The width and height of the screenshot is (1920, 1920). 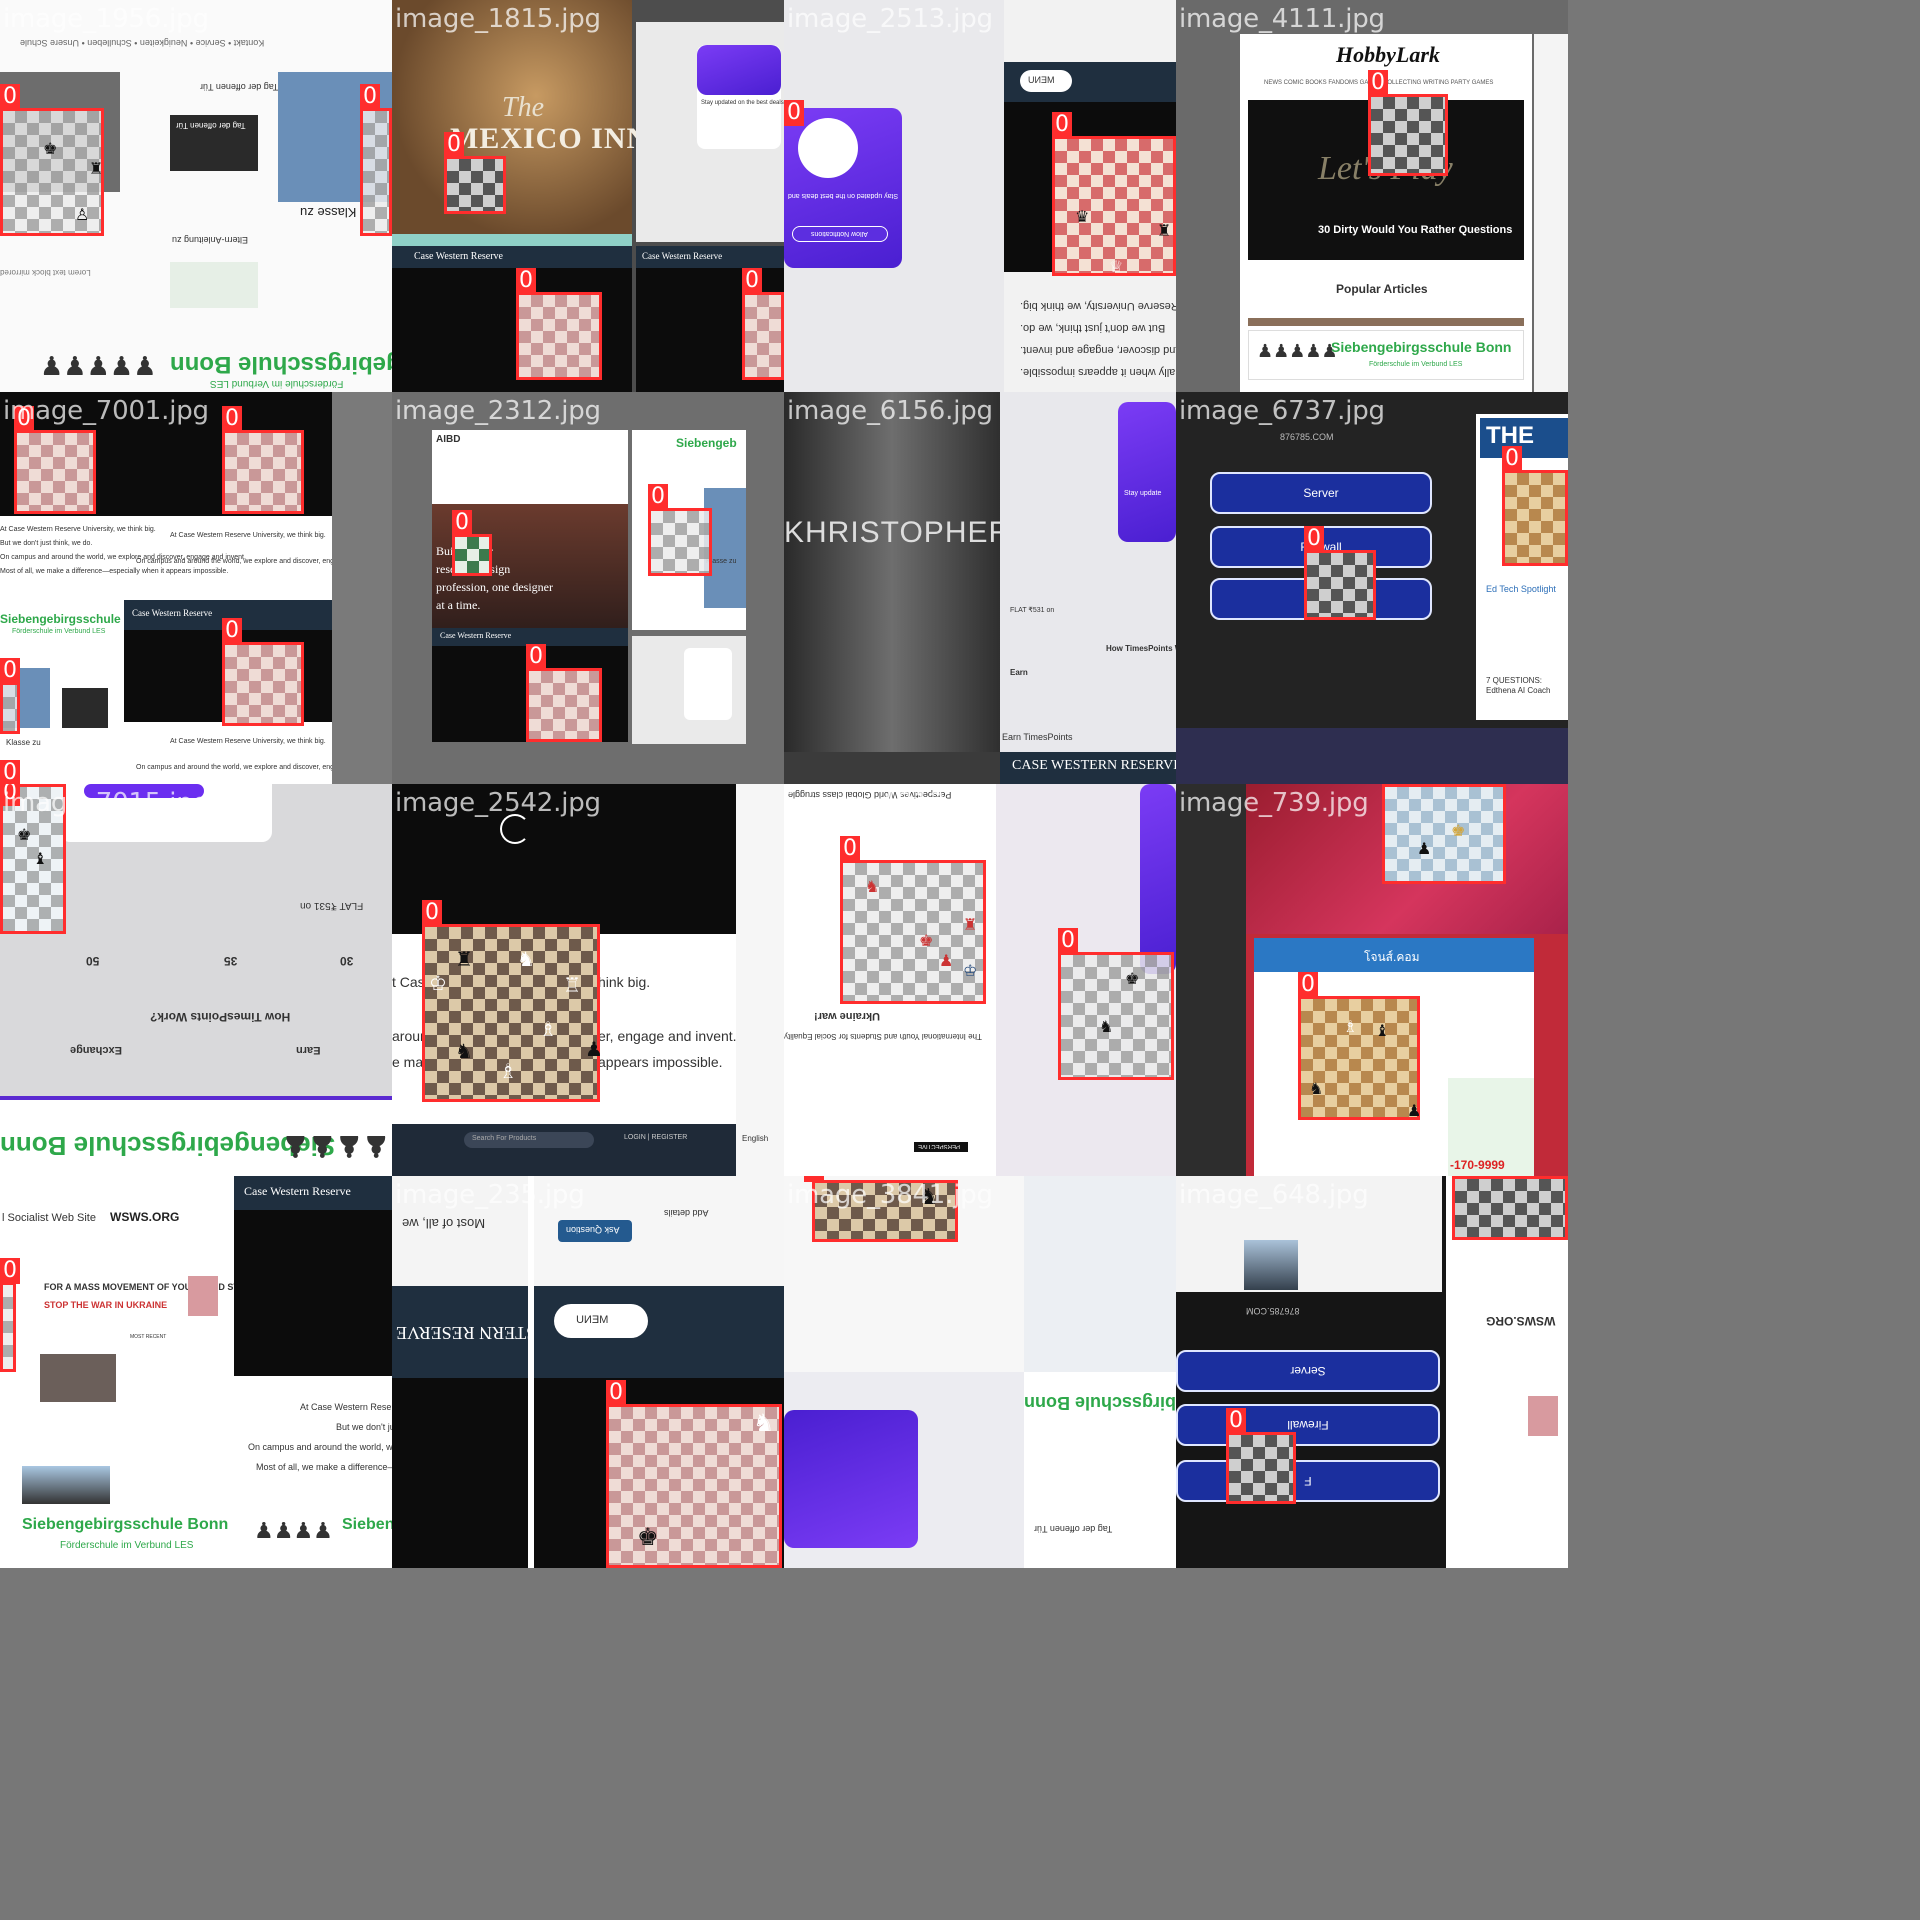 What do you see at coordinates (364, 1427) in the screenshot?
I see `cwr-line-frag-2: But we don't ju` at bounding box center [364, 1427].